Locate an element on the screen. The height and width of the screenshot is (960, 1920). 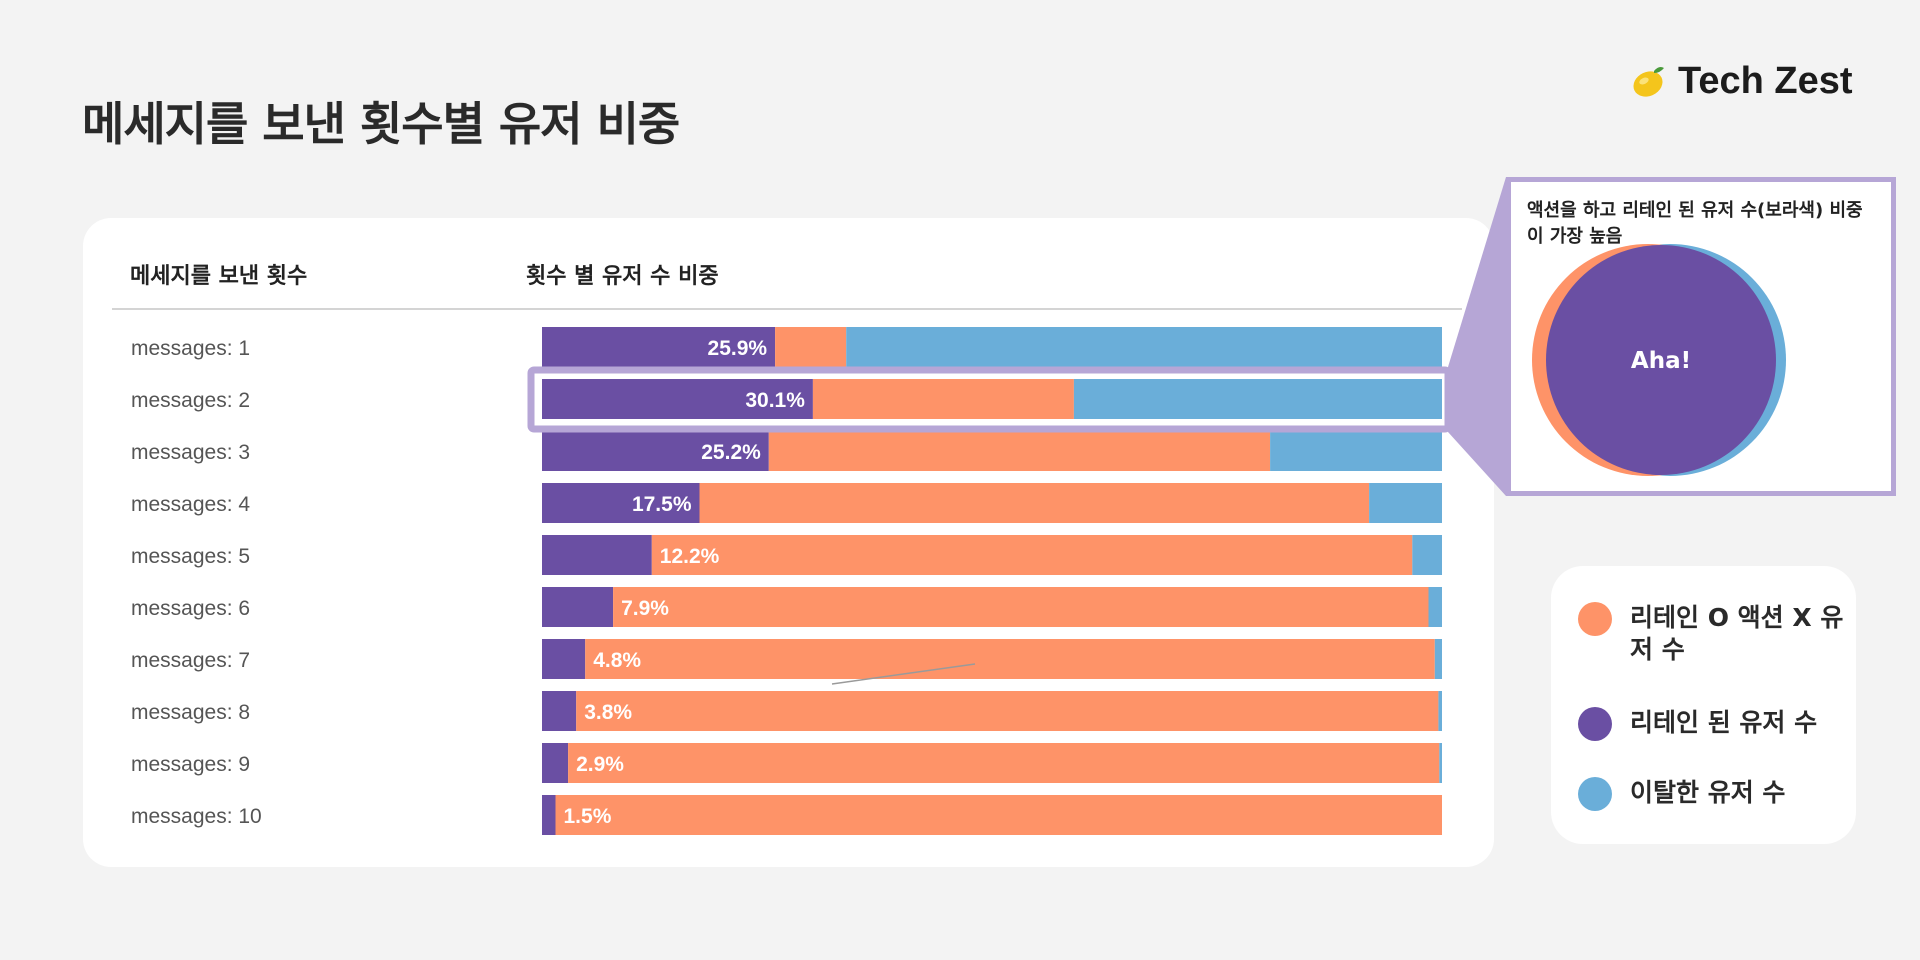
legend-item-retained: 리테인 된 유저 수 is located at coordinates (1714, 724).